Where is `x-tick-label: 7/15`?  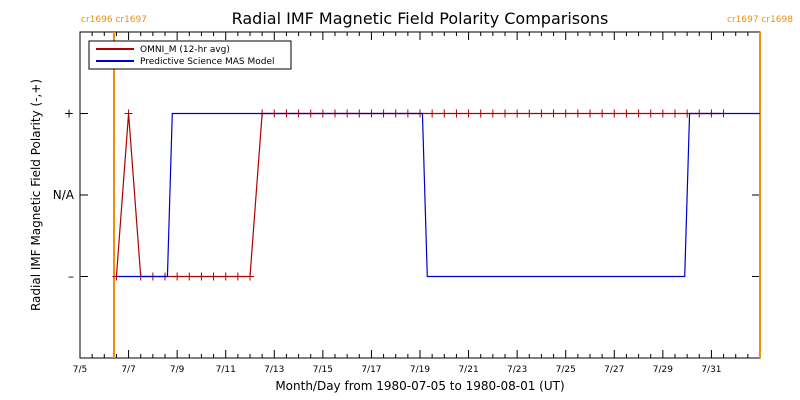 x-tick-label: 7/15 is located at coordinates (323, 370).